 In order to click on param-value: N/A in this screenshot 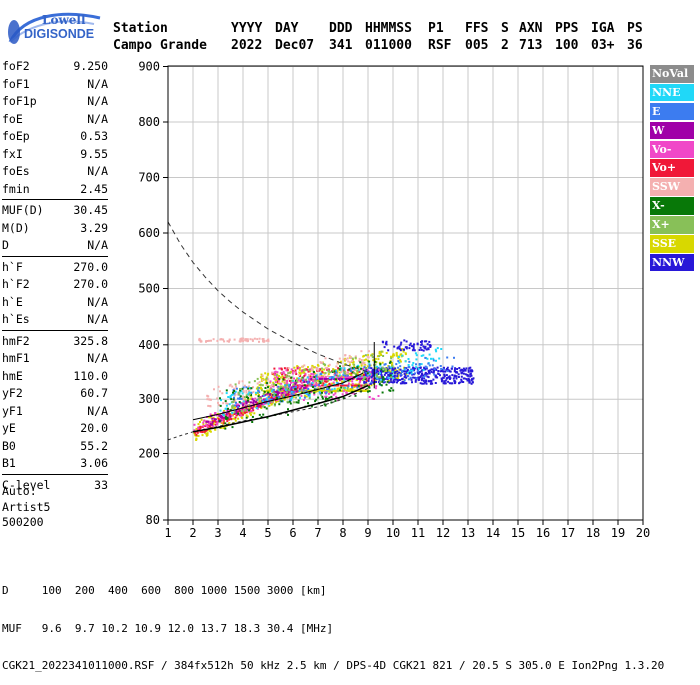, I will do `click(97, 245)`.